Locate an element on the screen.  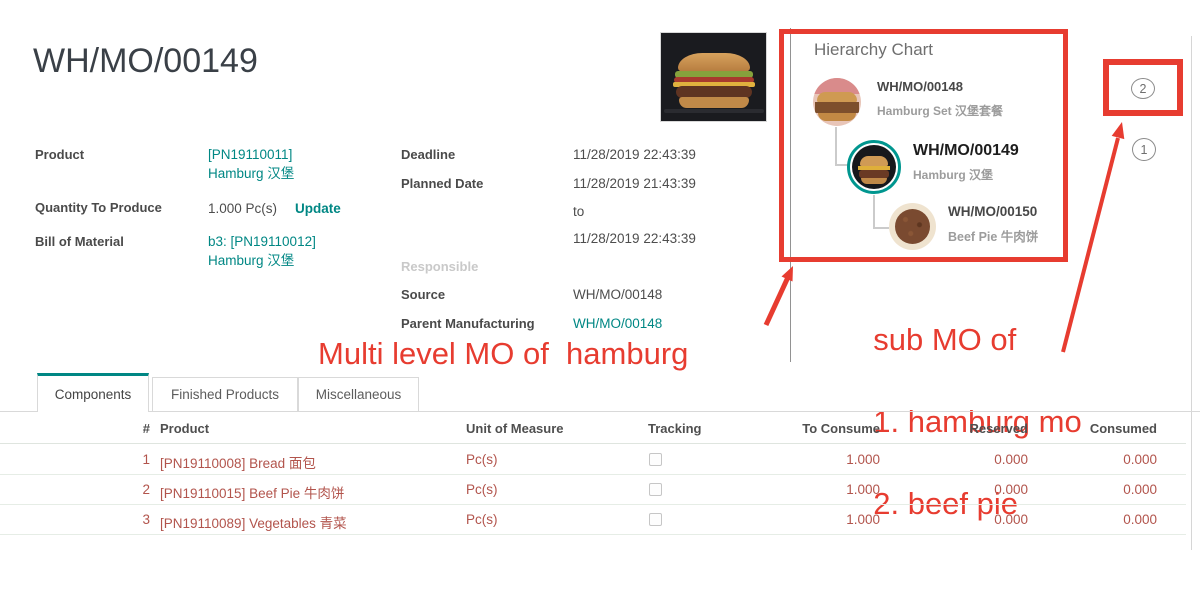
update-link: Update is located at coordinates (318, 208).